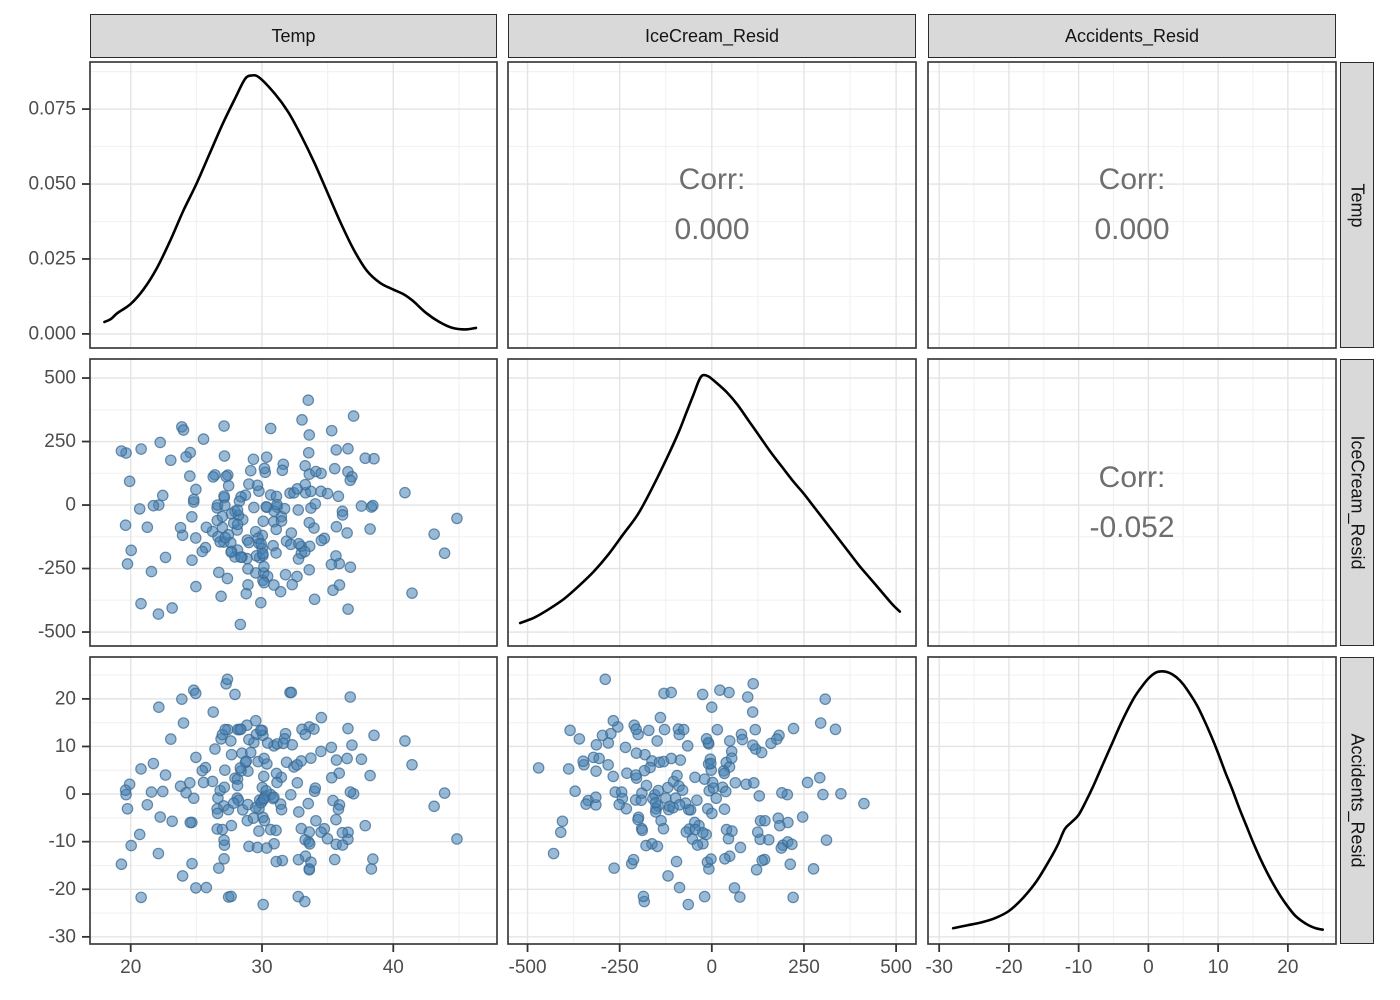  What do you see at coordinates (1357, 800) in the screenshot?
I see `facet-strip-label: Accidents_Resid` at bounding box center [1357, 800].